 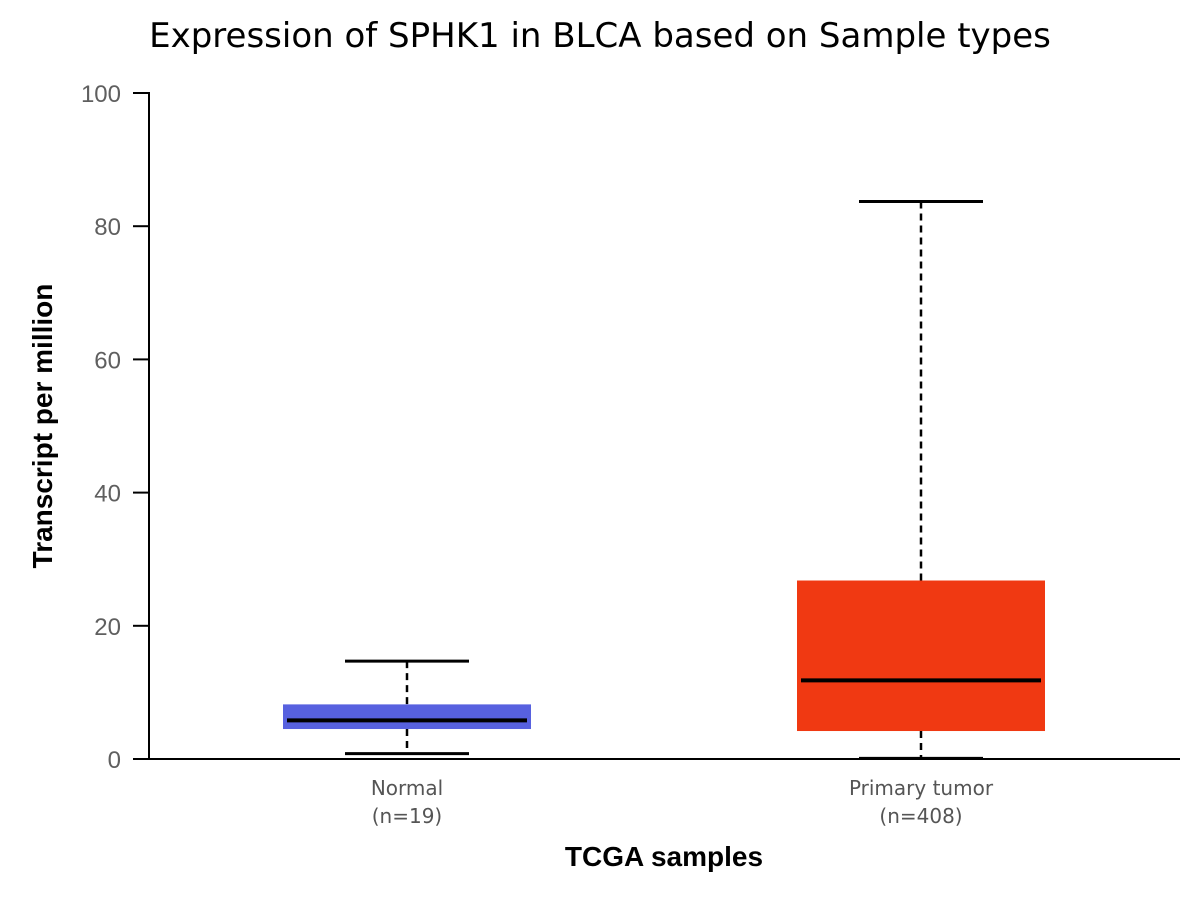 I want to click on x-category-count: (n=19), so click(x=407, y=816).